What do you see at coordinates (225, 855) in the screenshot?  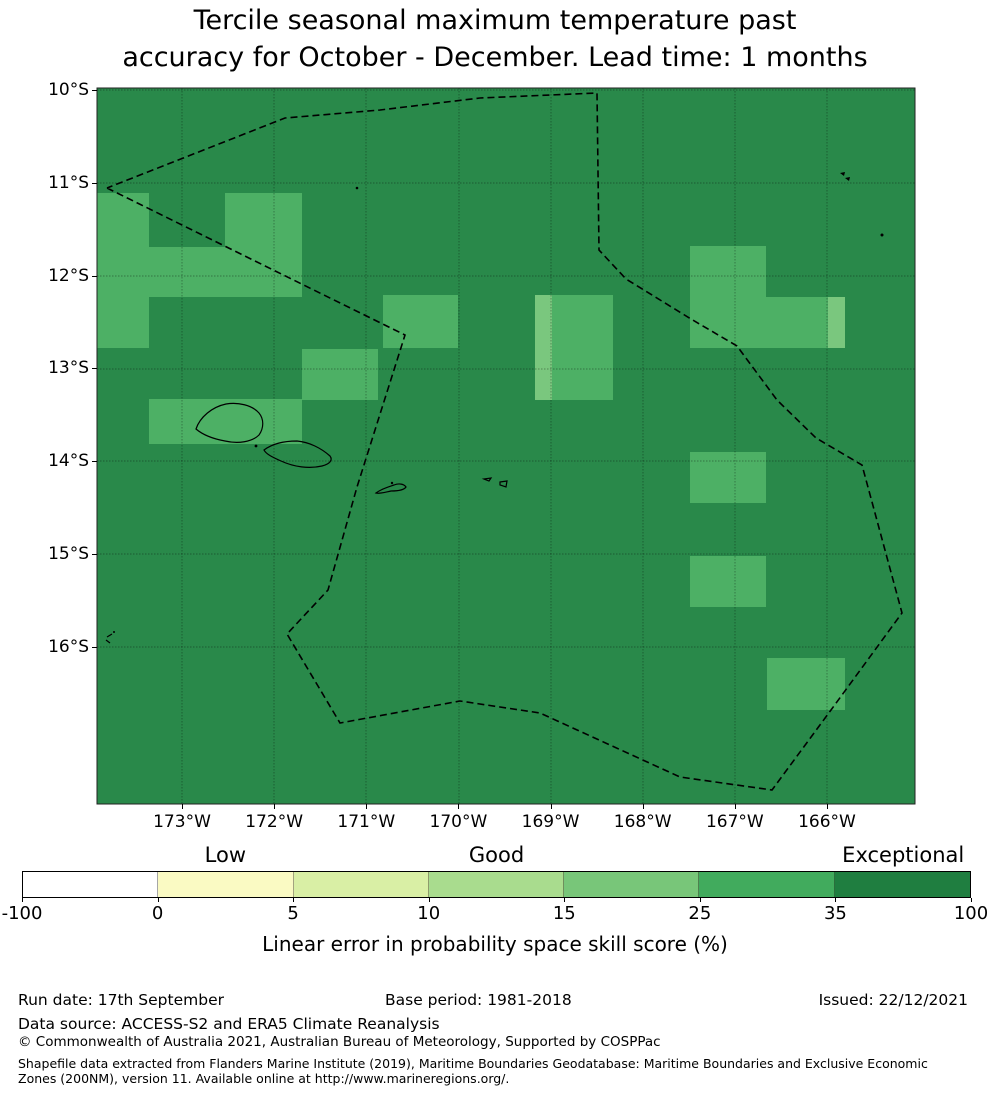 I see `colorbar-band-low: Low` at bounding box center [225, 855].